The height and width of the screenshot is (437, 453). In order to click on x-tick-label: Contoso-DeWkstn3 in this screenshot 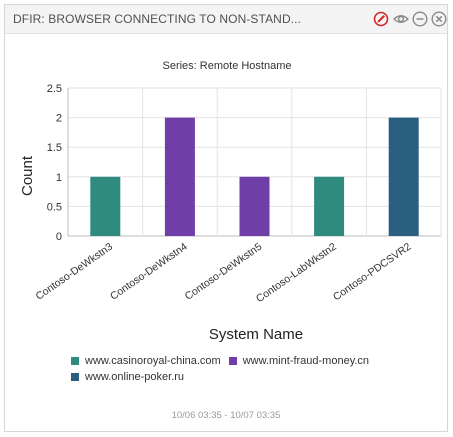, I will do `click(75, 272)`.